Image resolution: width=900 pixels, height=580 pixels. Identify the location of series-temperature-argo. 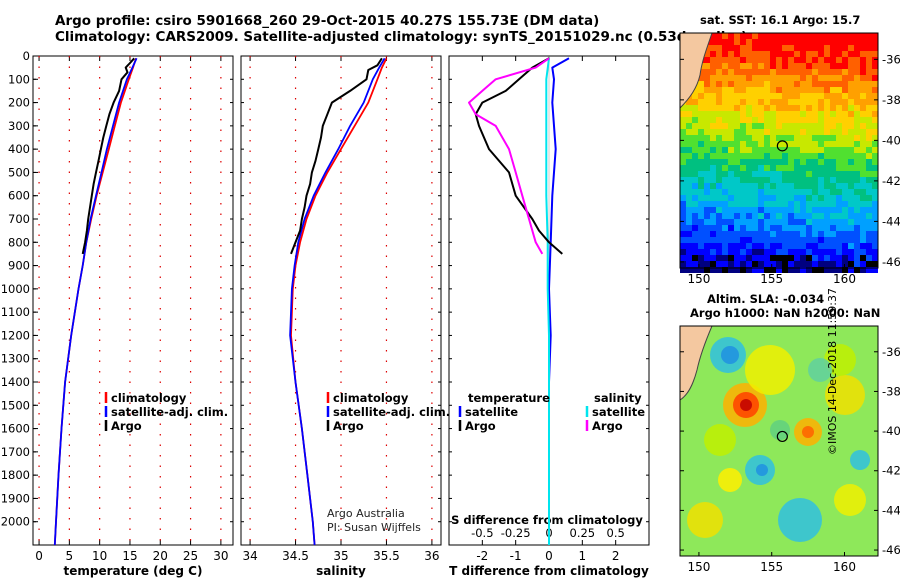
(108, 156).